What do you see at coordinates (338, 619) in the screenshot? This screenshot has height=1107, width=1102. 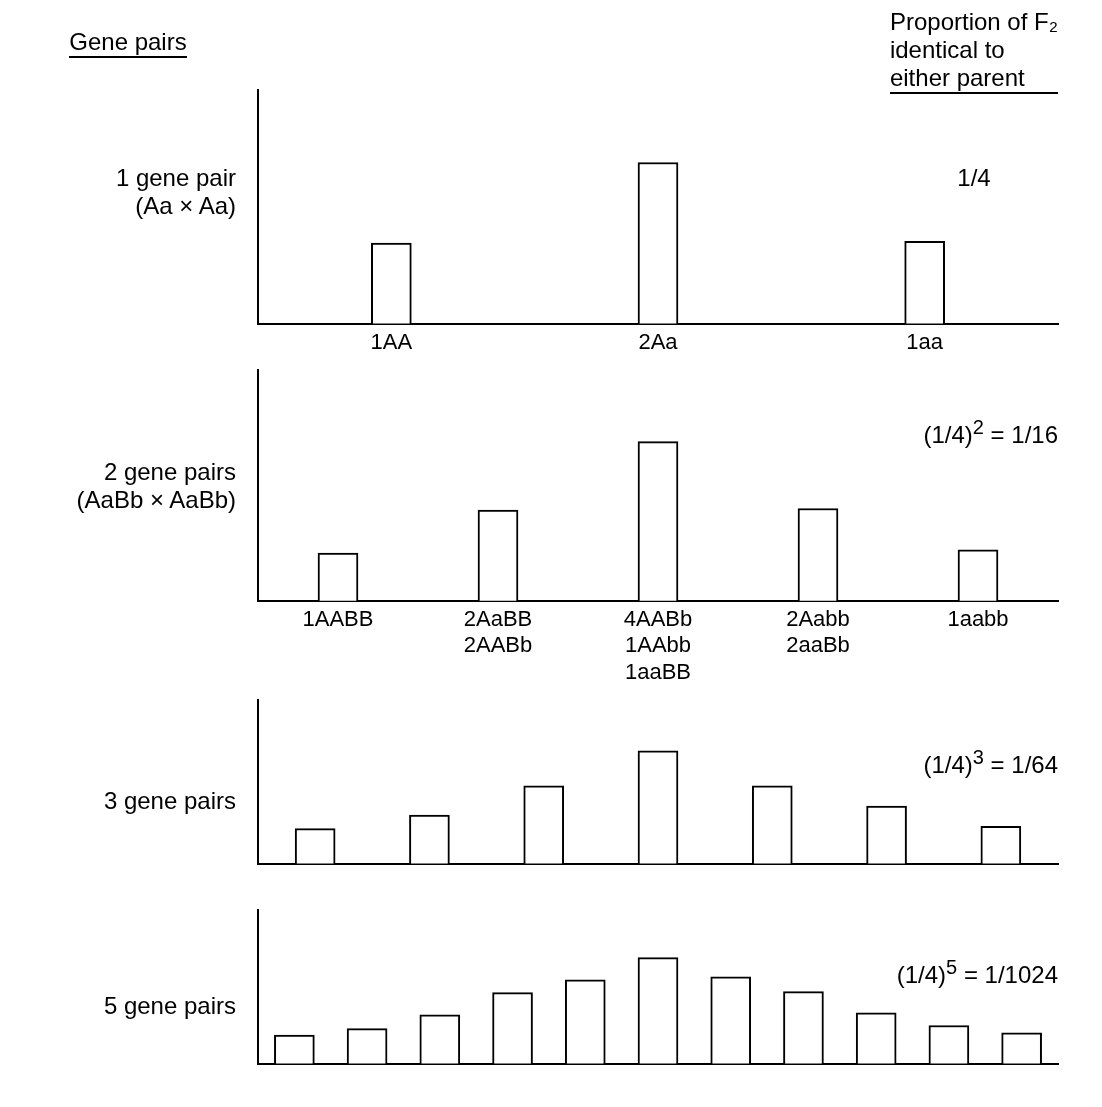 I see `x-tick-label: 1AABB` at bounding box center [338, 619].